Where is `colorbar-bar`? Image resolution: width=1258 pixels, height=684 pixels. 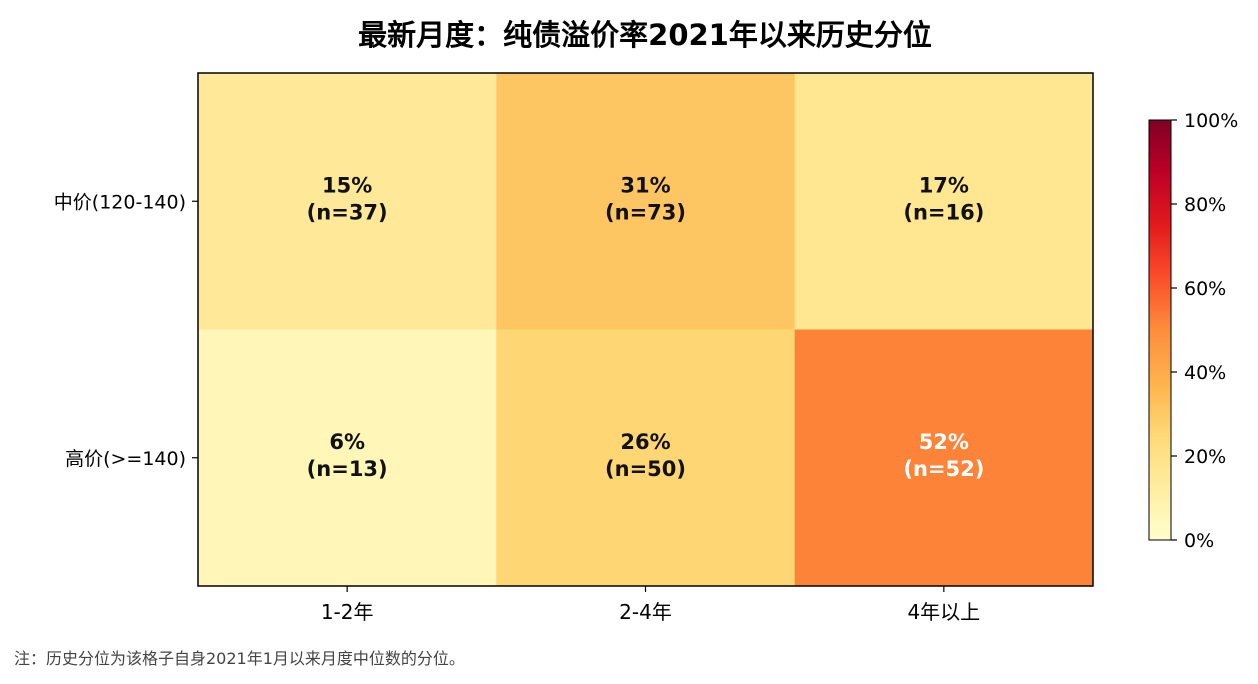
colorbar-bar is located at coordinates (1160, 330).